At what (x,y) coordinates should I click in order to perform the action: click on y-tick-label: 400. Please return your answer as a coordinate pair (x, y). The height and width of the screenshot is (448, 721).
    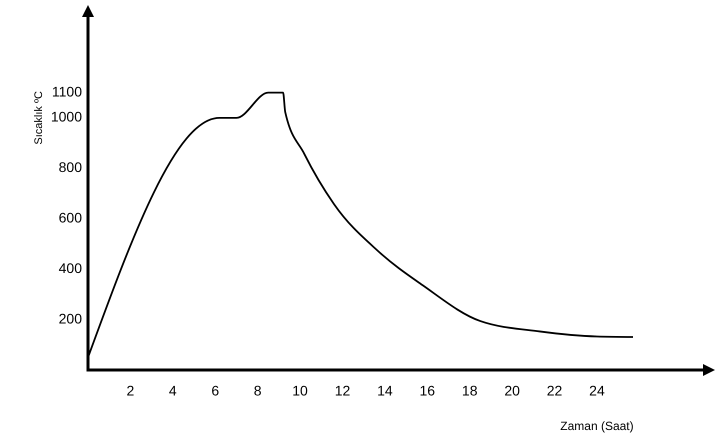
    Looking at the image, I should click on (70, 268).